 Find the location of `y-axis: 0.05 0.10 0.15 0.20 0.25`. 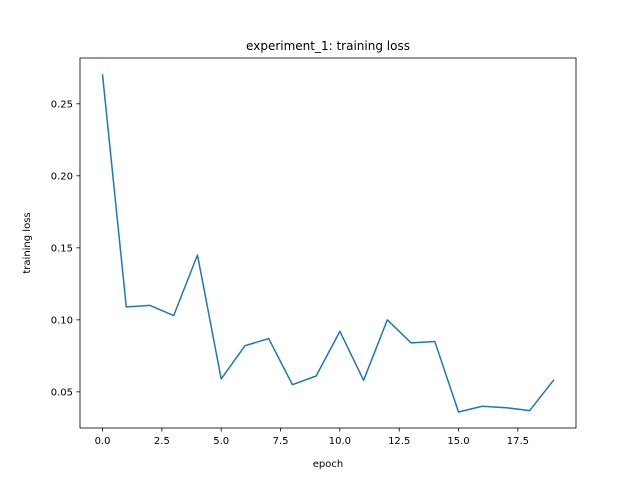

y-axis: 0.05 0.10 0.15 0.20 0.25 is located at coordinates (65, 248).